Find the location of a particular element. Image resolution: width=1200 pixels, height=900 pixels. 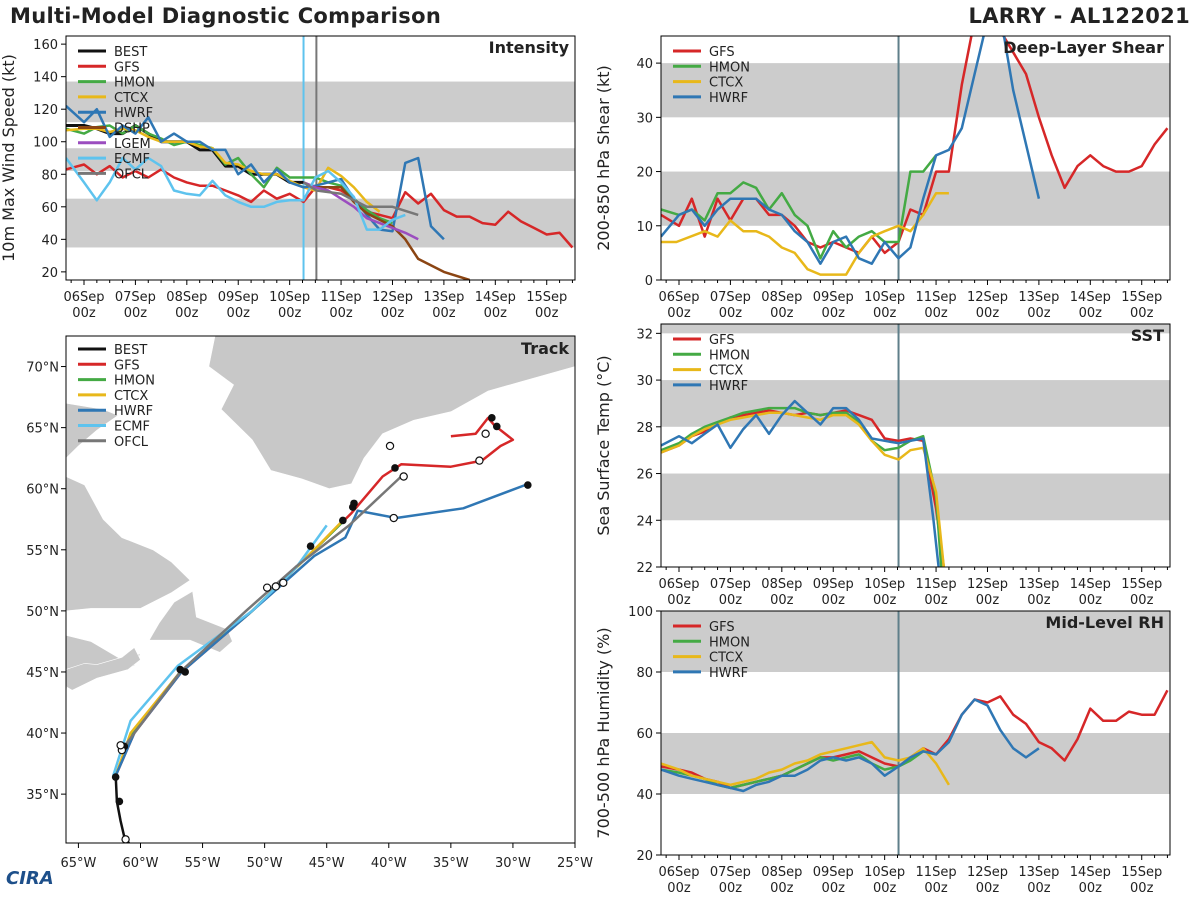

series-ctcx is located at coordinates (805, 233).